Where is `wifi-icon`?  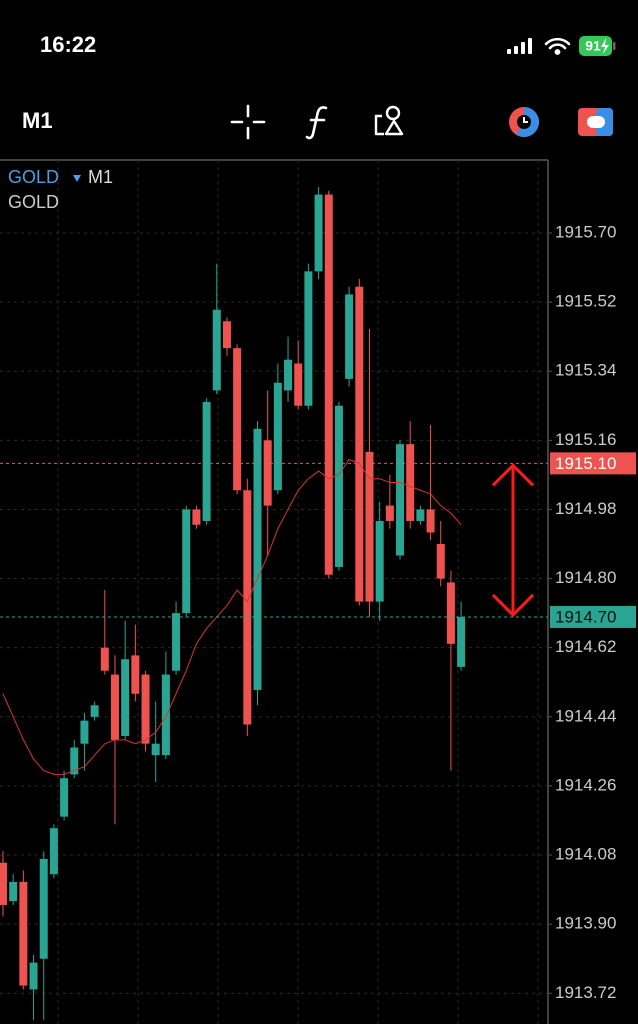
wifi-icon is located at coordinates (557, 46).